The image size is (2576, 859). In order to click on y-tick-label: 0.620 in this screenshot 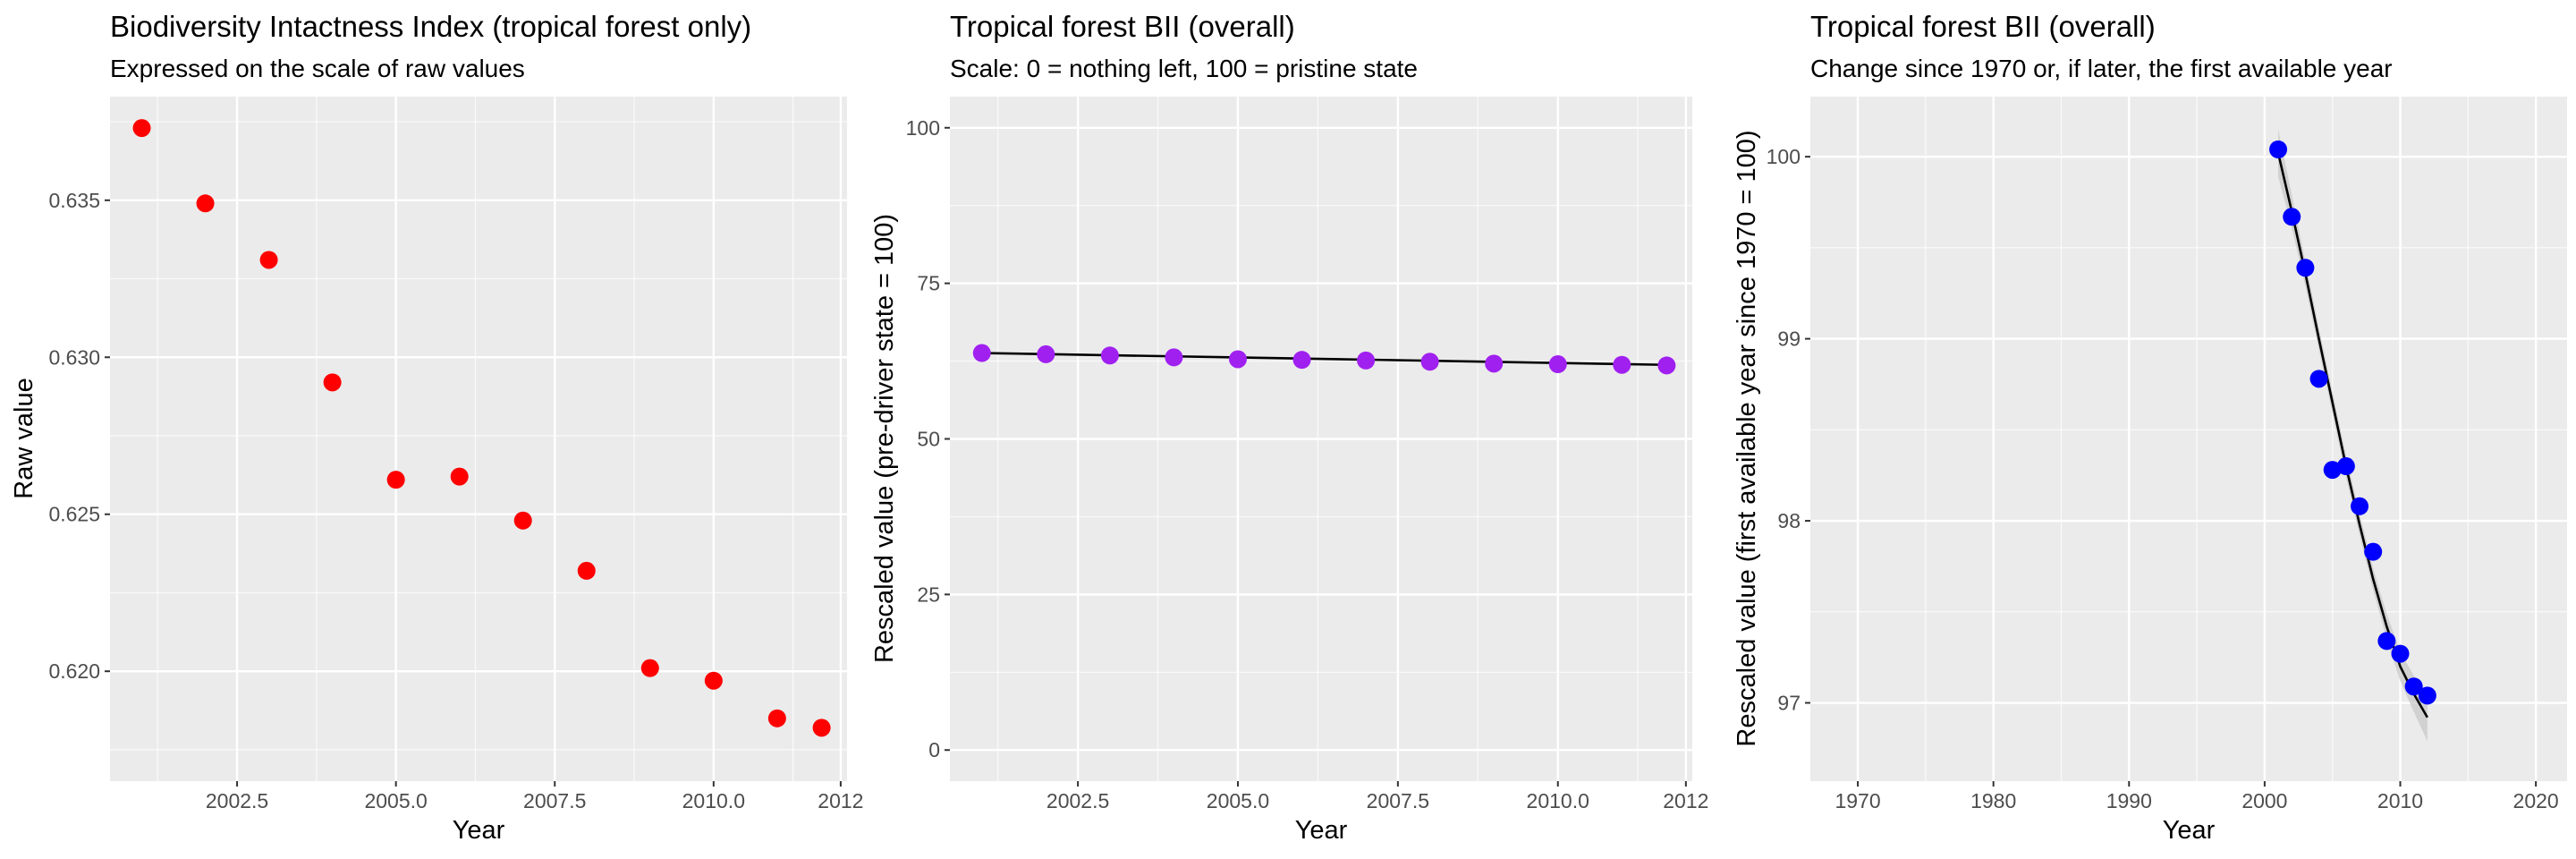, I will do `click(74, 671)`.